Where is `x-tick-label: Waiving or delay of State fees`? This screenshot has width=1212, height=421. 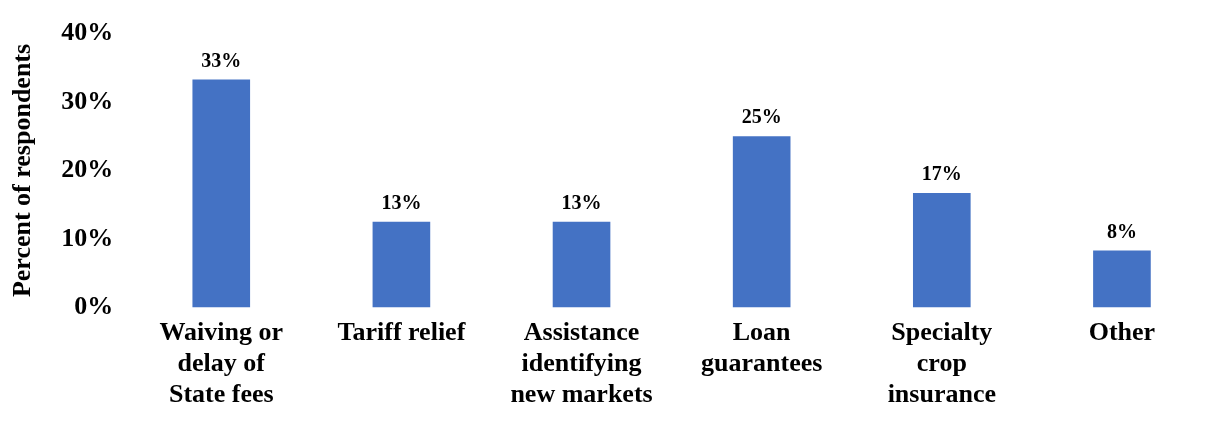
x-tick-label: Waiving or delay of State fees is located at coordinates (221, 362).